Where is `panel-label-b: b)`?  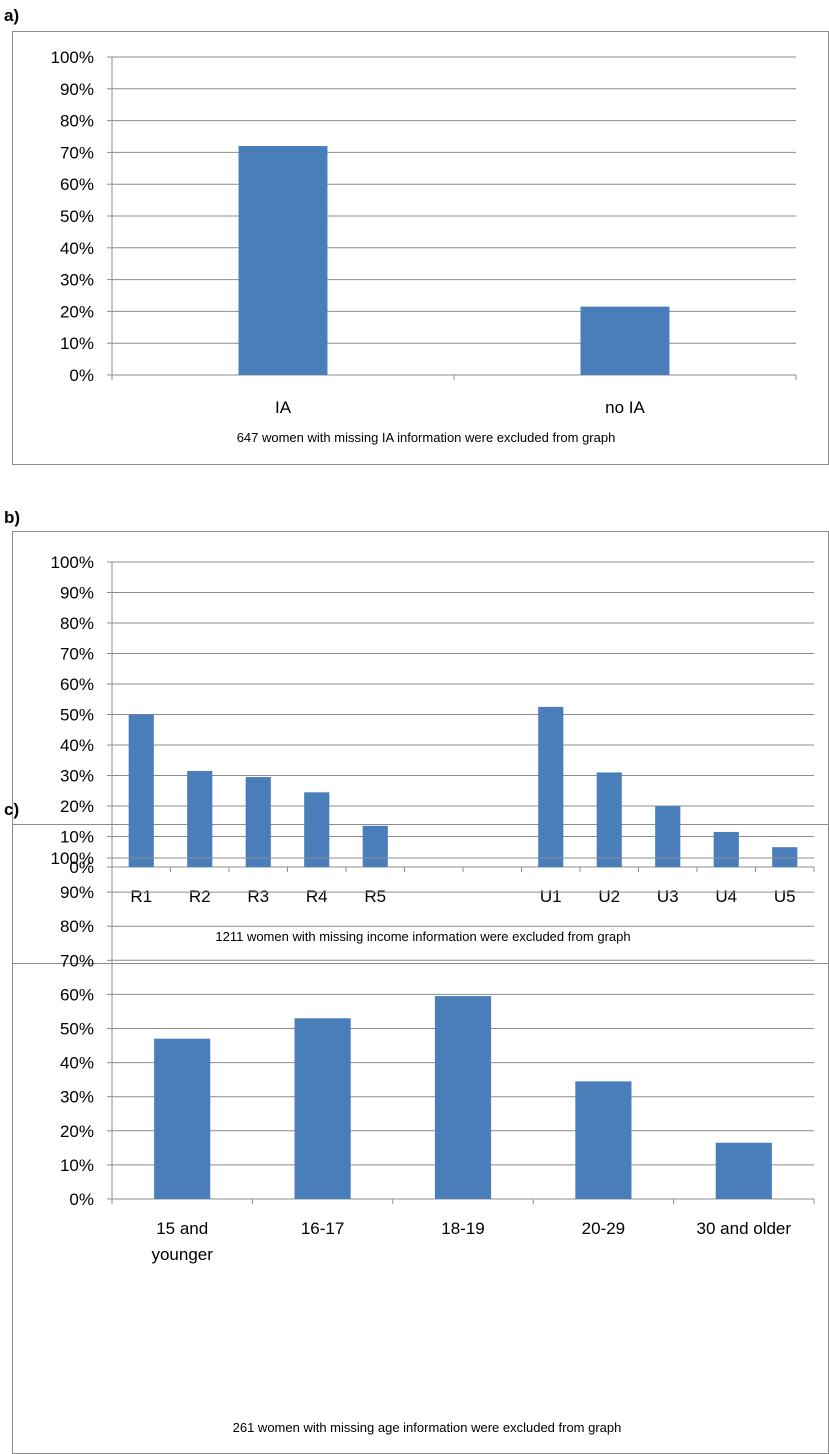 panel-label-b: b) is located at coordinates (12, 517).